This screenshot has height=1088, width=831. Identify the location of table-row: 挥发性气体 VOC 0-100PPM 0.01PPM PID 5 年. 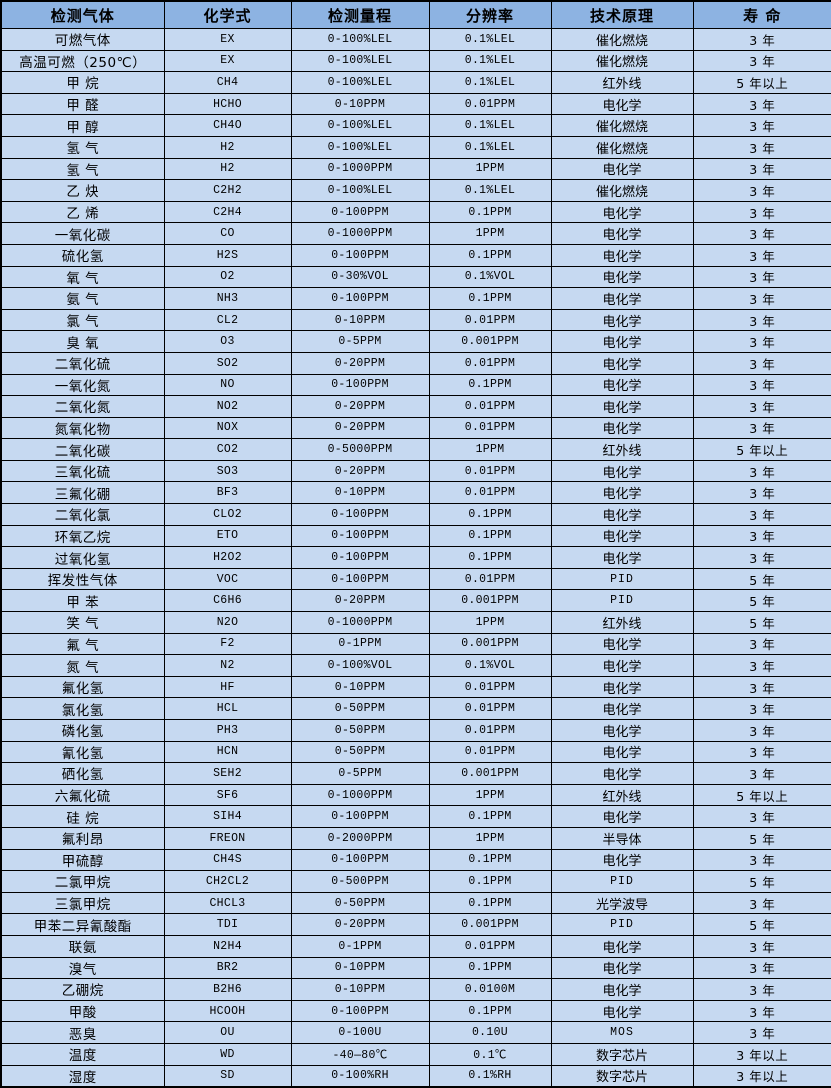
(415, 579).